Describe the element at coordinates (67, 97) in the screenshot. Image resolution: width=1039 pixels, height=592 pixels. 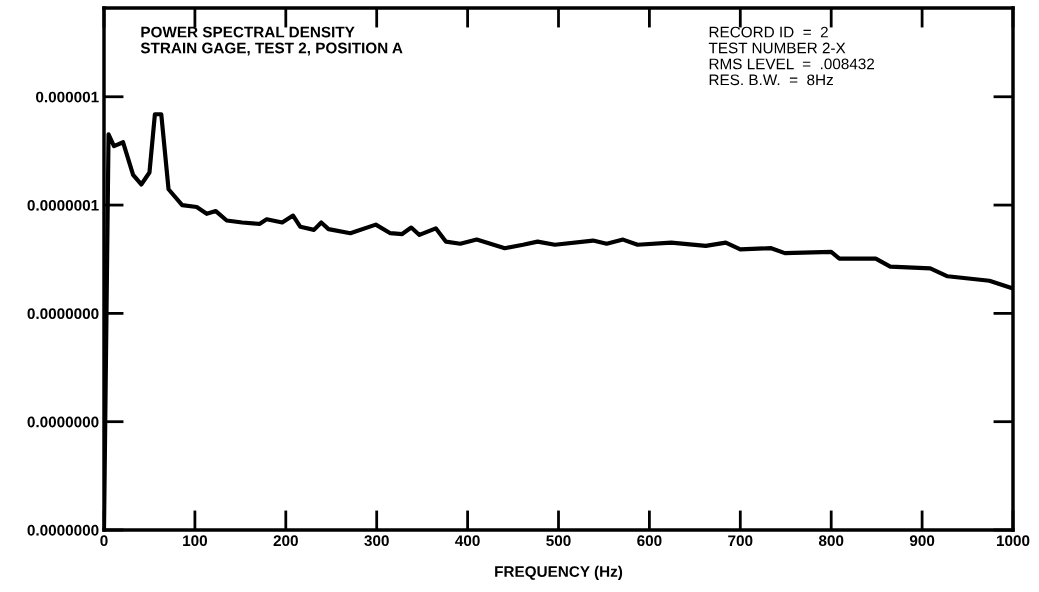
I see `y-tick-label: 0.000001` at that location.